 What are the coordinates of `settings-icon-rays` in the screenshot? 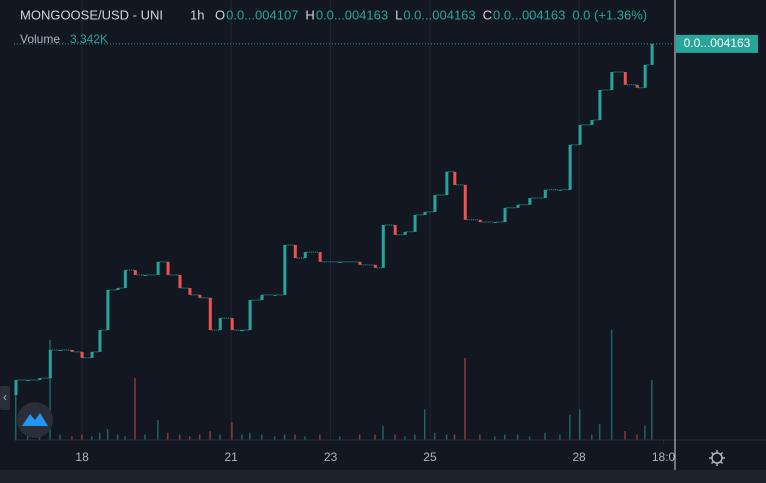 It's located at (717, 458).